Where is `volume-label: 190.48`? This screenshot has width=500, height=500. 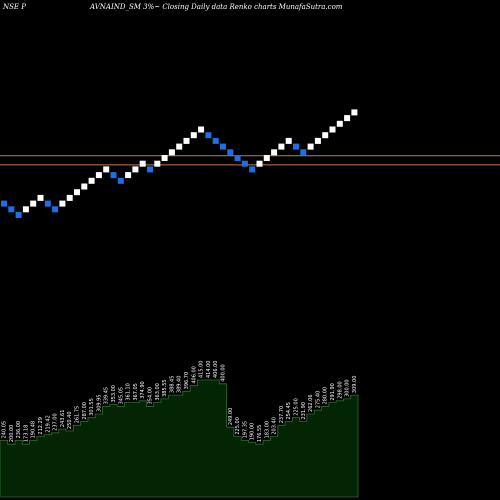 volume-label: 190.48 is located at coordinates (34, 430).